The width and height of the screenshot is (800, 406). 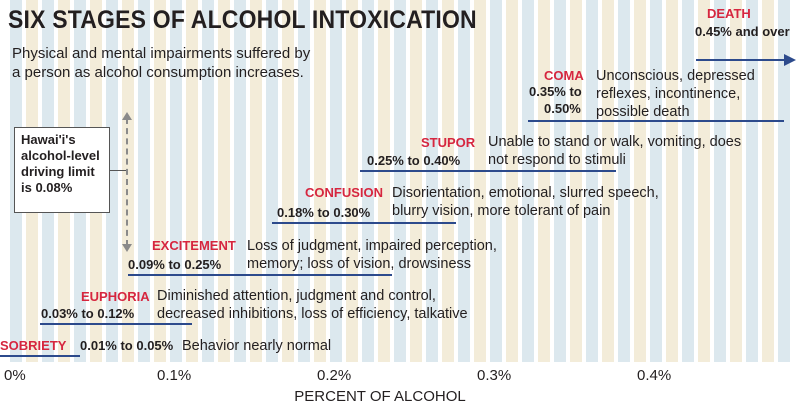 I want to click on stage-desc-coma-line3: possible death, so click(x=643, y=112).